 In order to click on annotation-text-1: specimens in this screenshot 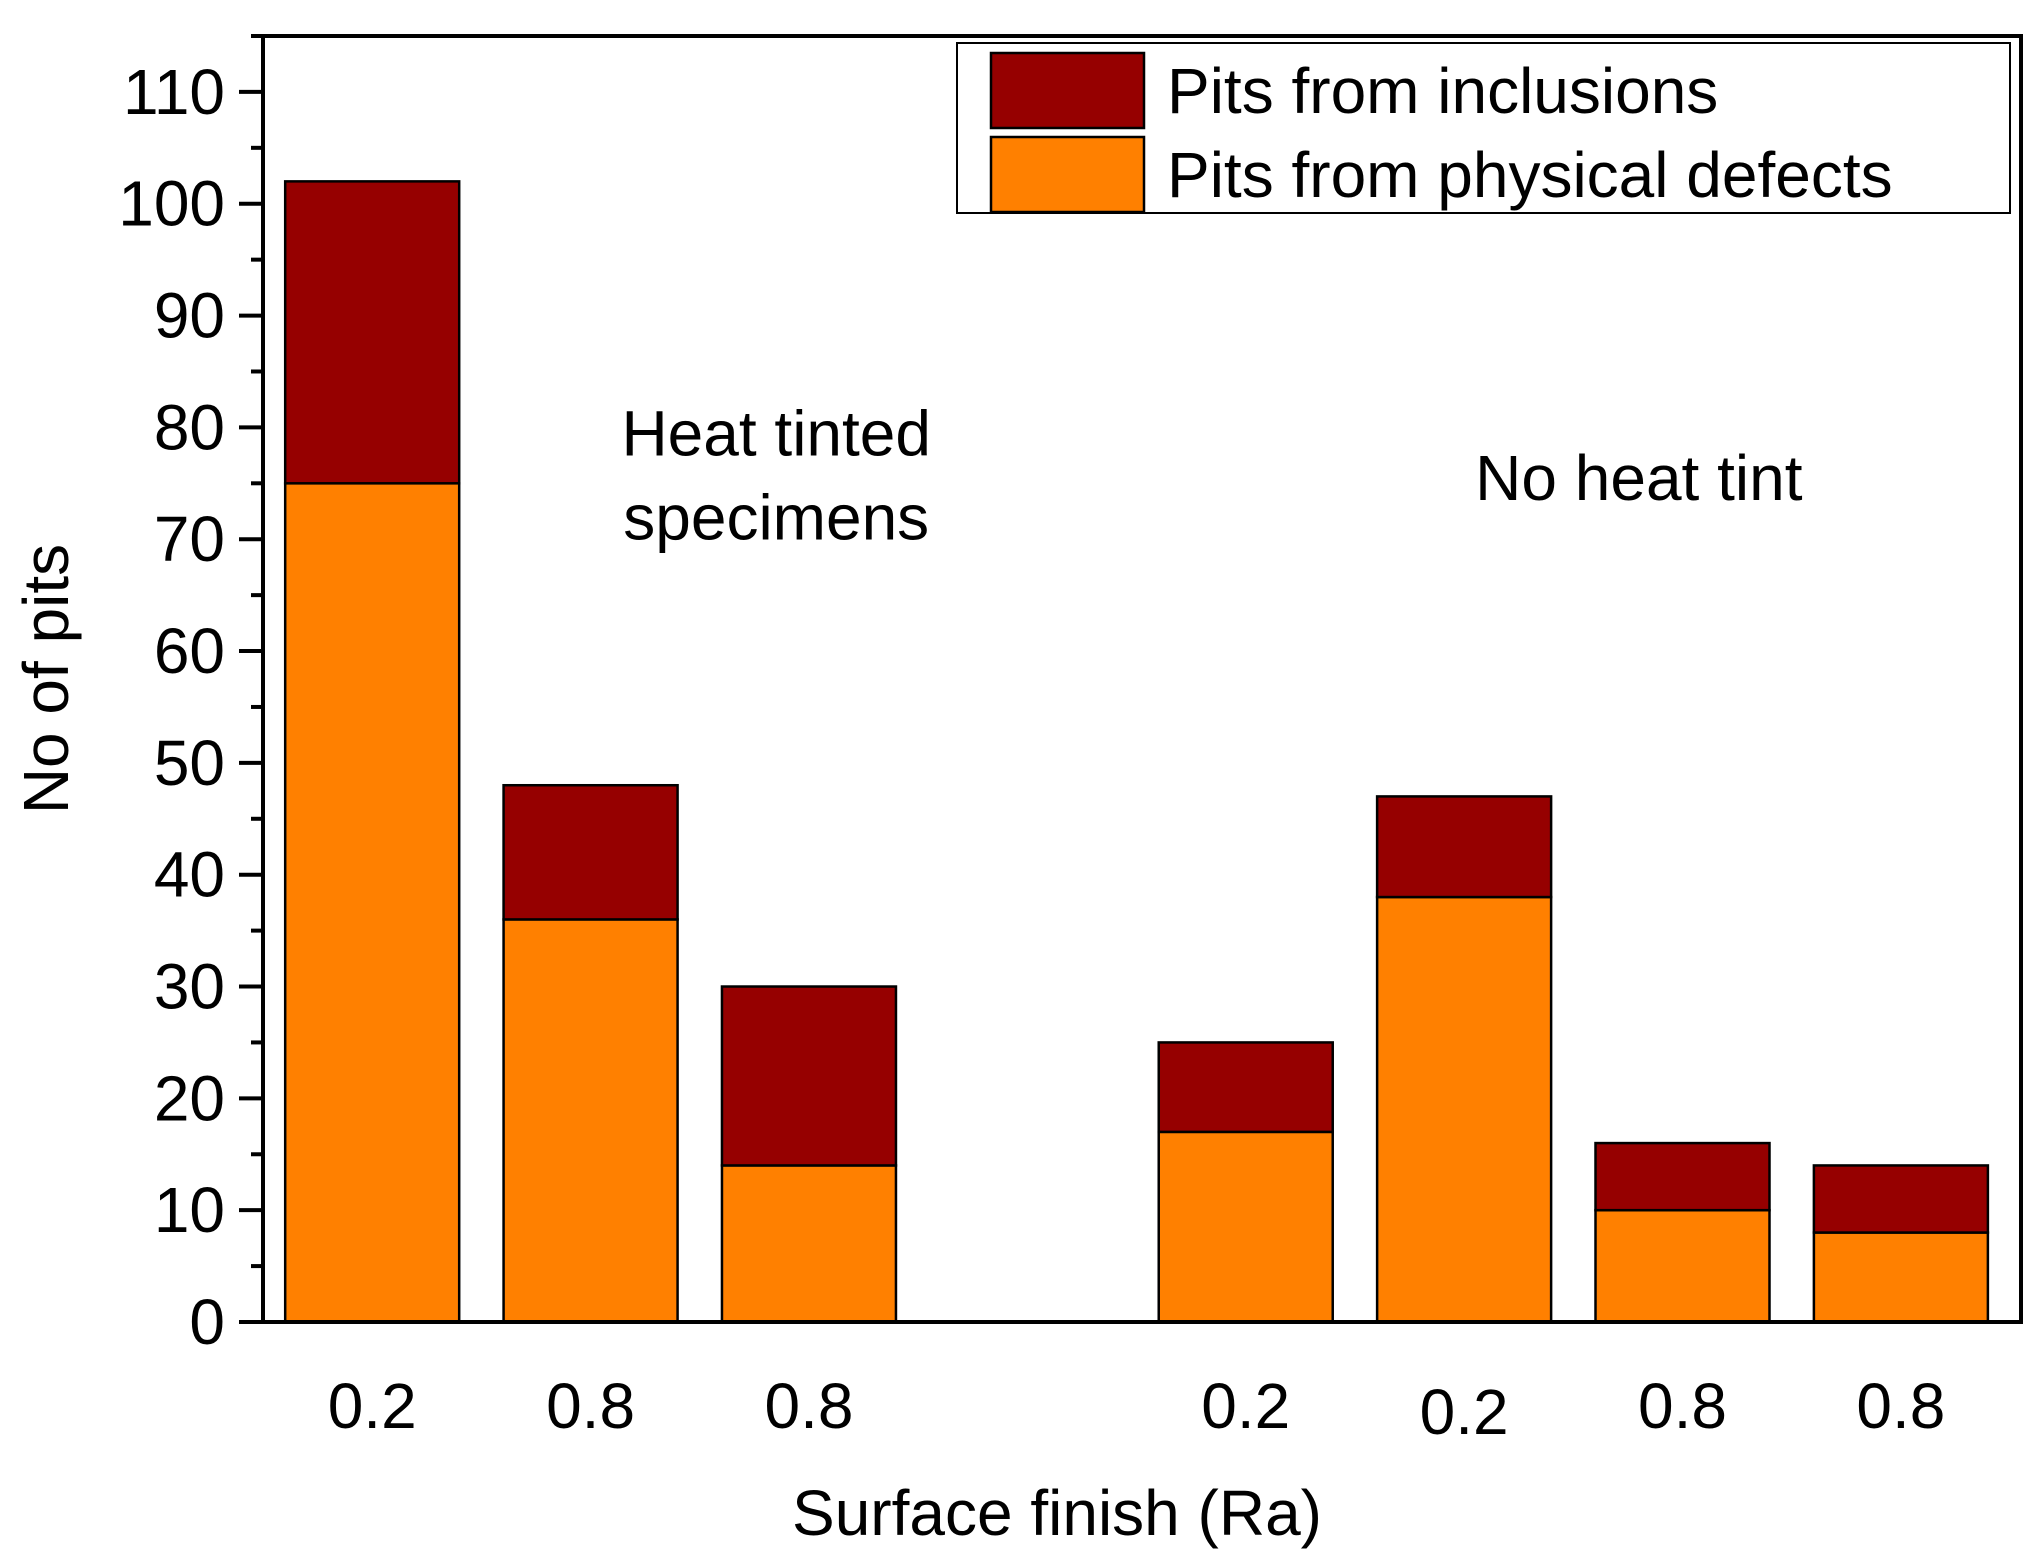, I will do `click(776, 517)`.